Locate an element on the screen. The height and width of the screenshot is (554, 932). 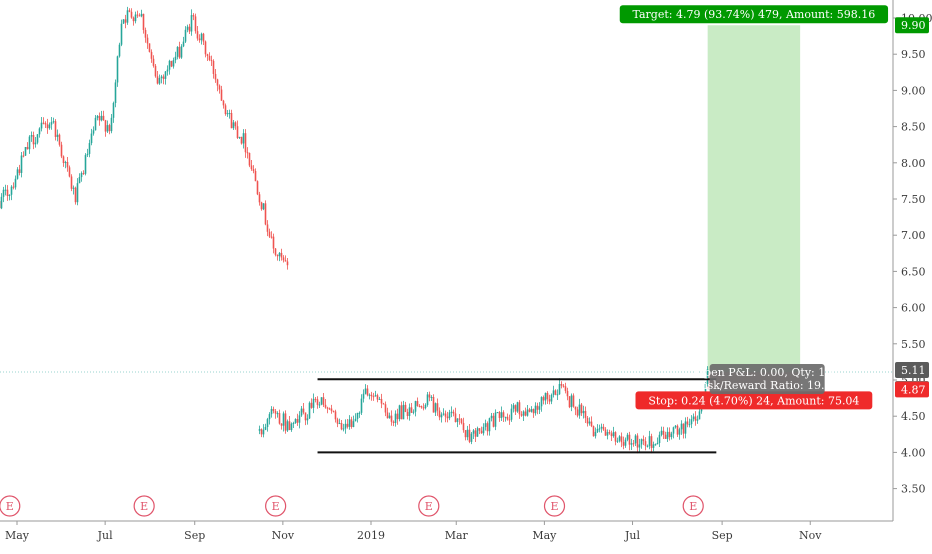
y-tick-label: 5.50 is located at coordinates (913, 344).